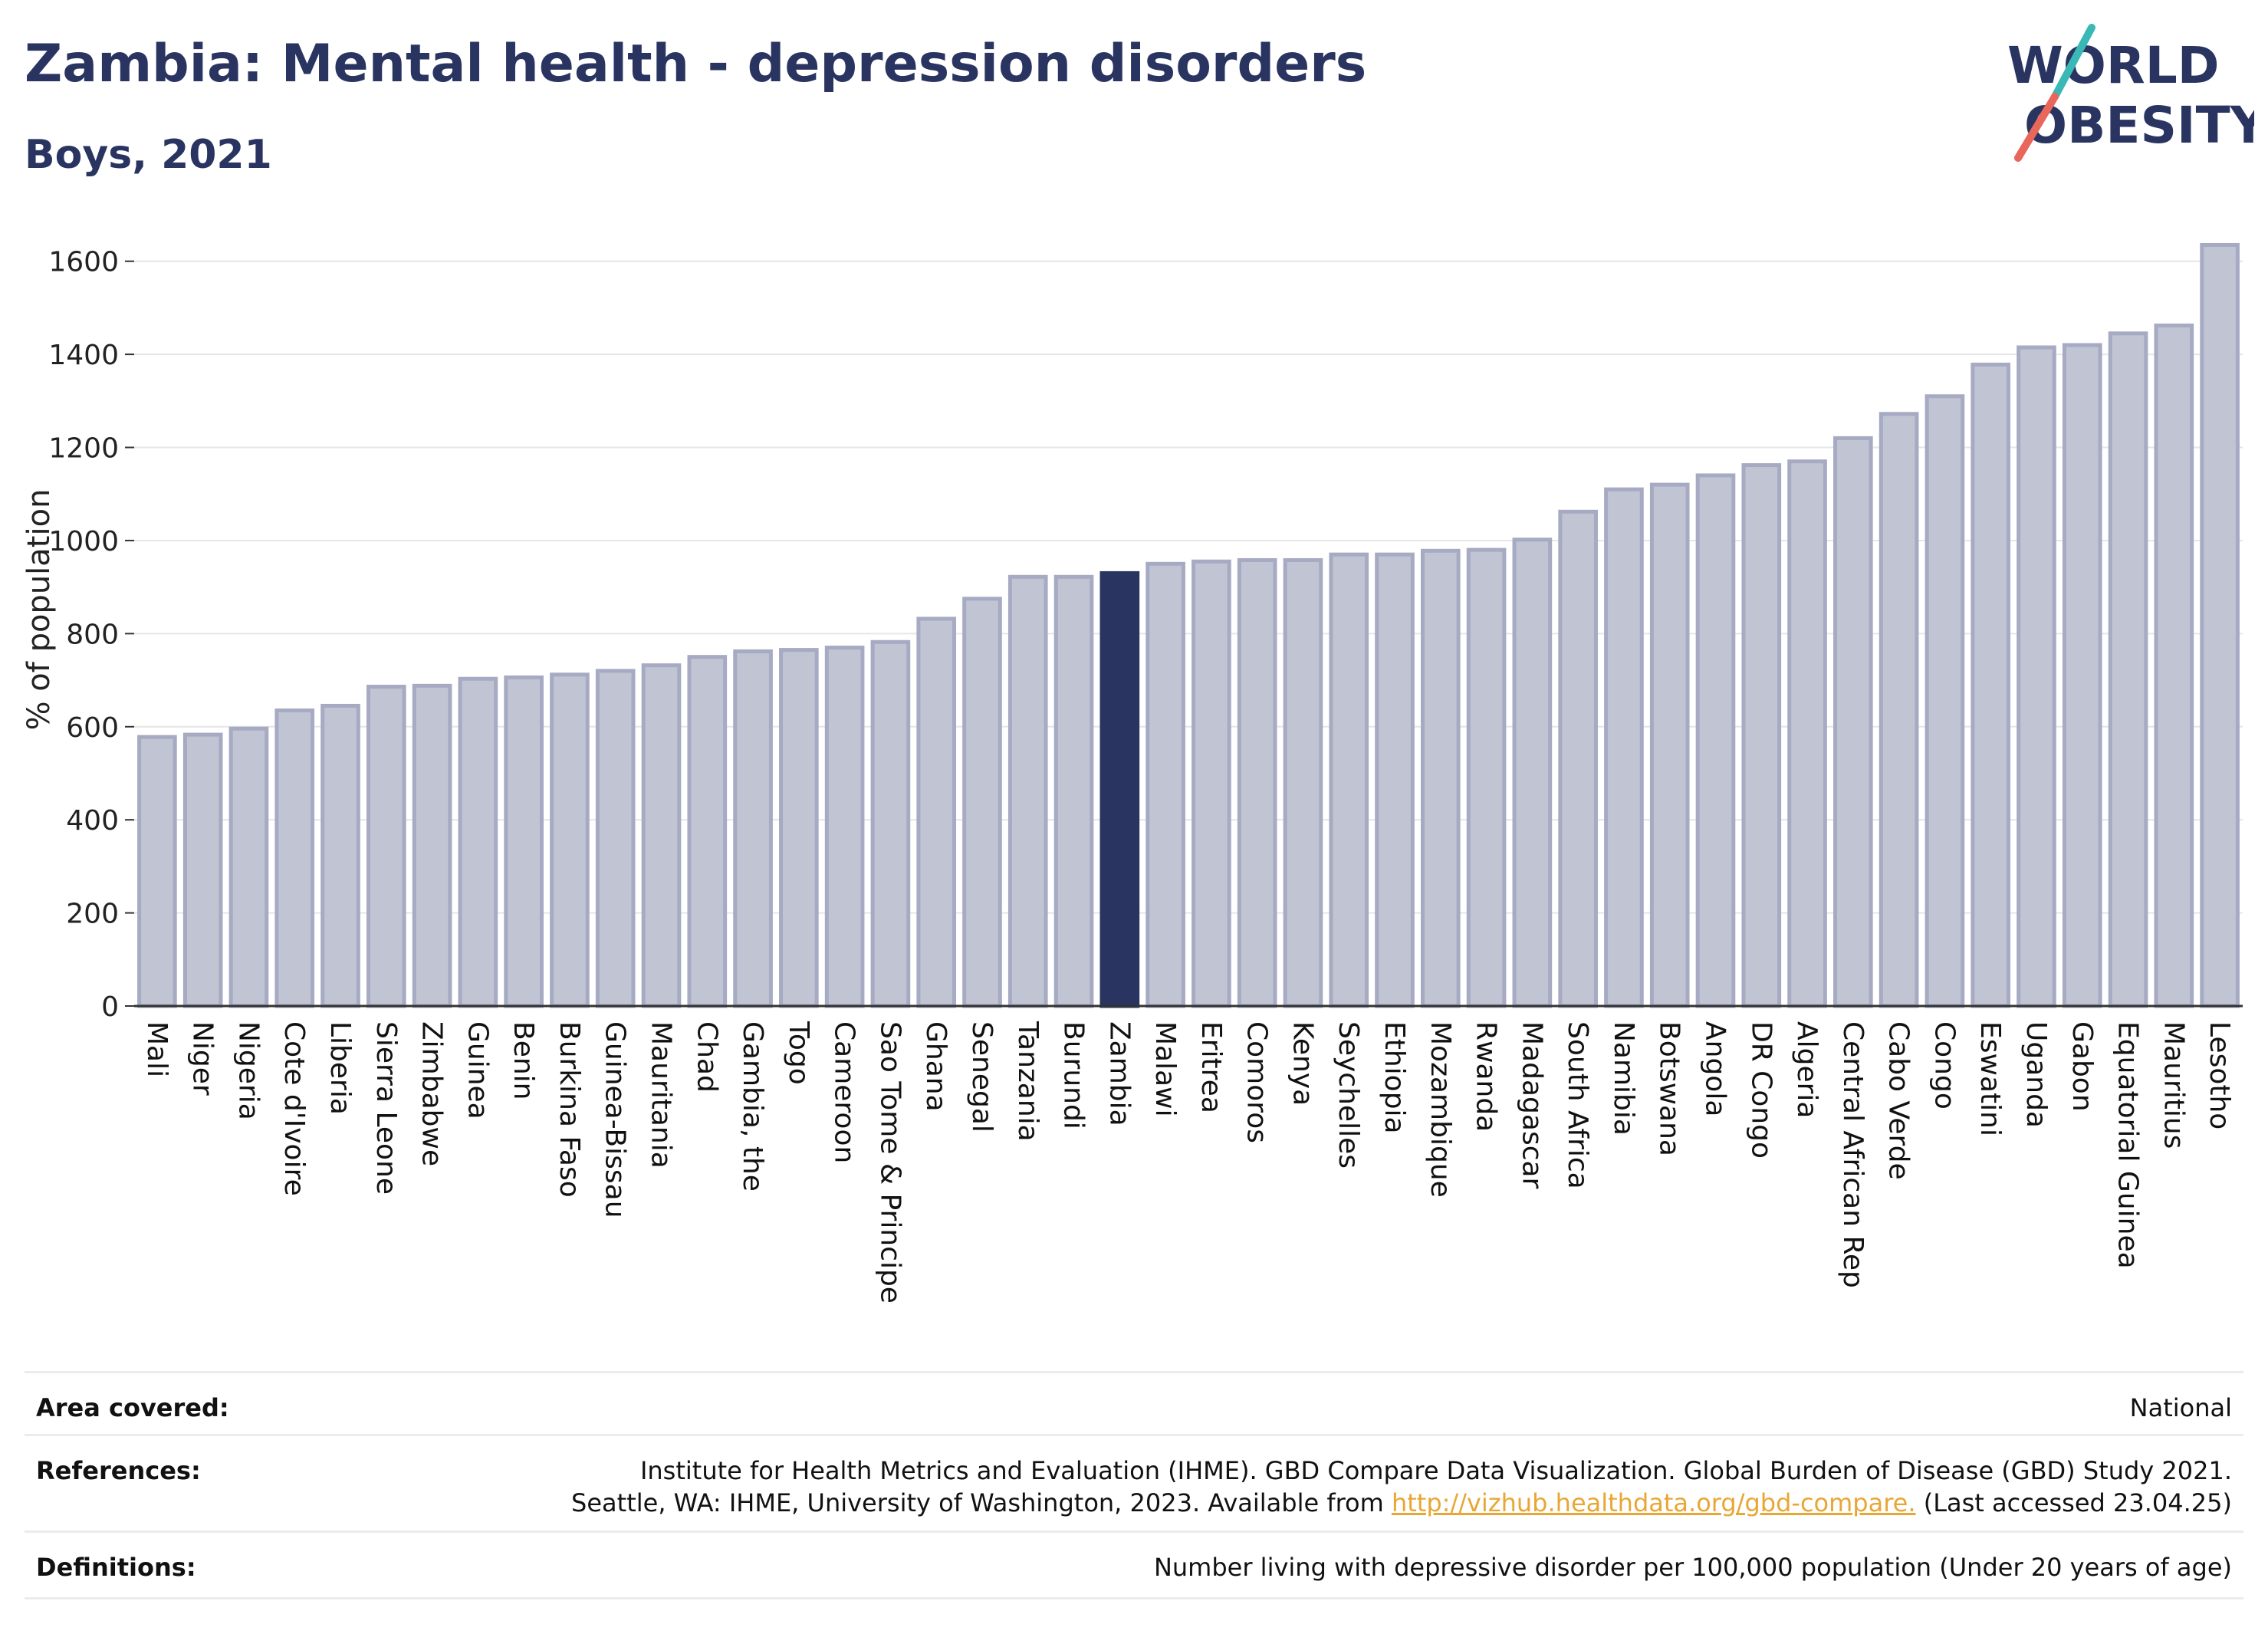 Image resolution: width=2268 pixels, height=1634 pixels. I want to click on x-tick-label: Malawi, so click(1165, 1069).